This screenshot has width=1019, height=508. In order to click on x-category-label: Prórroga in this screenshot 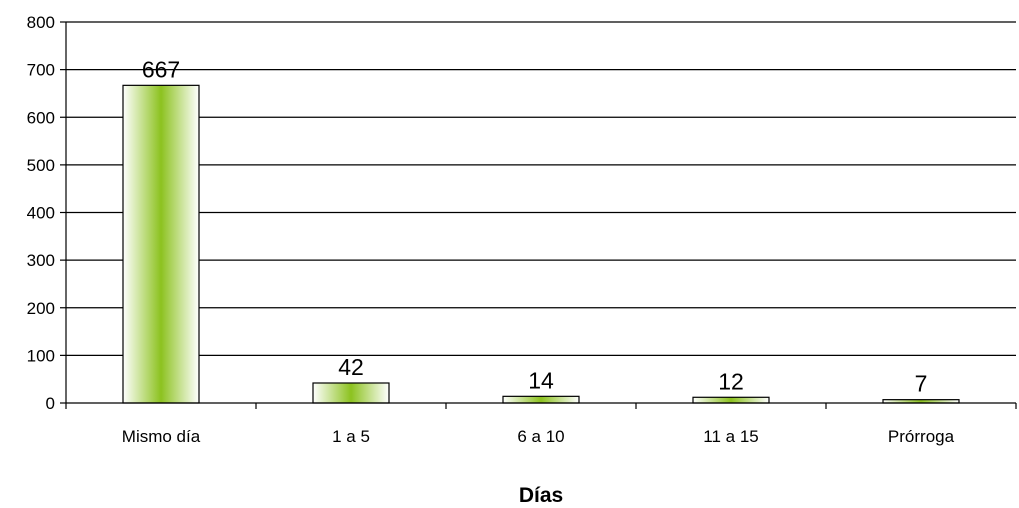, I will do `click(921, 436)`.